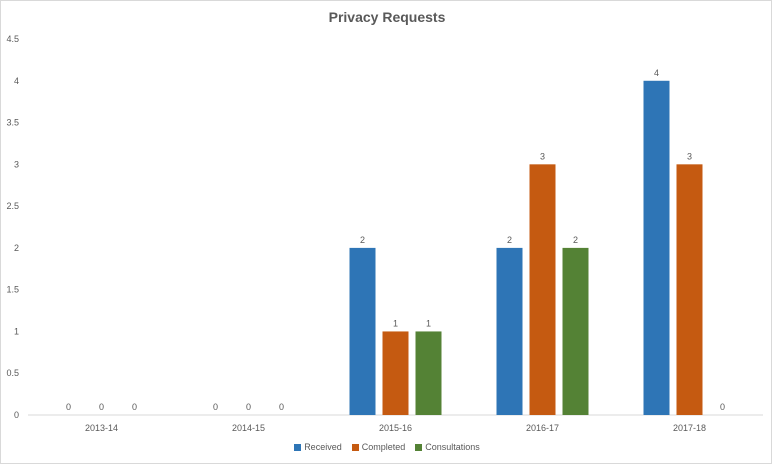  Describe the element at coordinates (395, 428) in the screenshot. I see `x-category-label: 2015-16` at that location.